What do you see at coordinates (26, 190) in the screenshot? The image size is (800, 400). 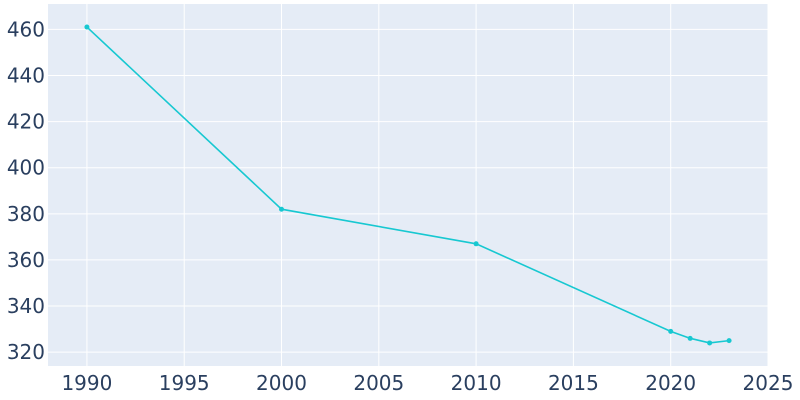 I see `y-axis-ticks: 320 340 360 380 400 420 440 460` at bounding box center [26, 190].